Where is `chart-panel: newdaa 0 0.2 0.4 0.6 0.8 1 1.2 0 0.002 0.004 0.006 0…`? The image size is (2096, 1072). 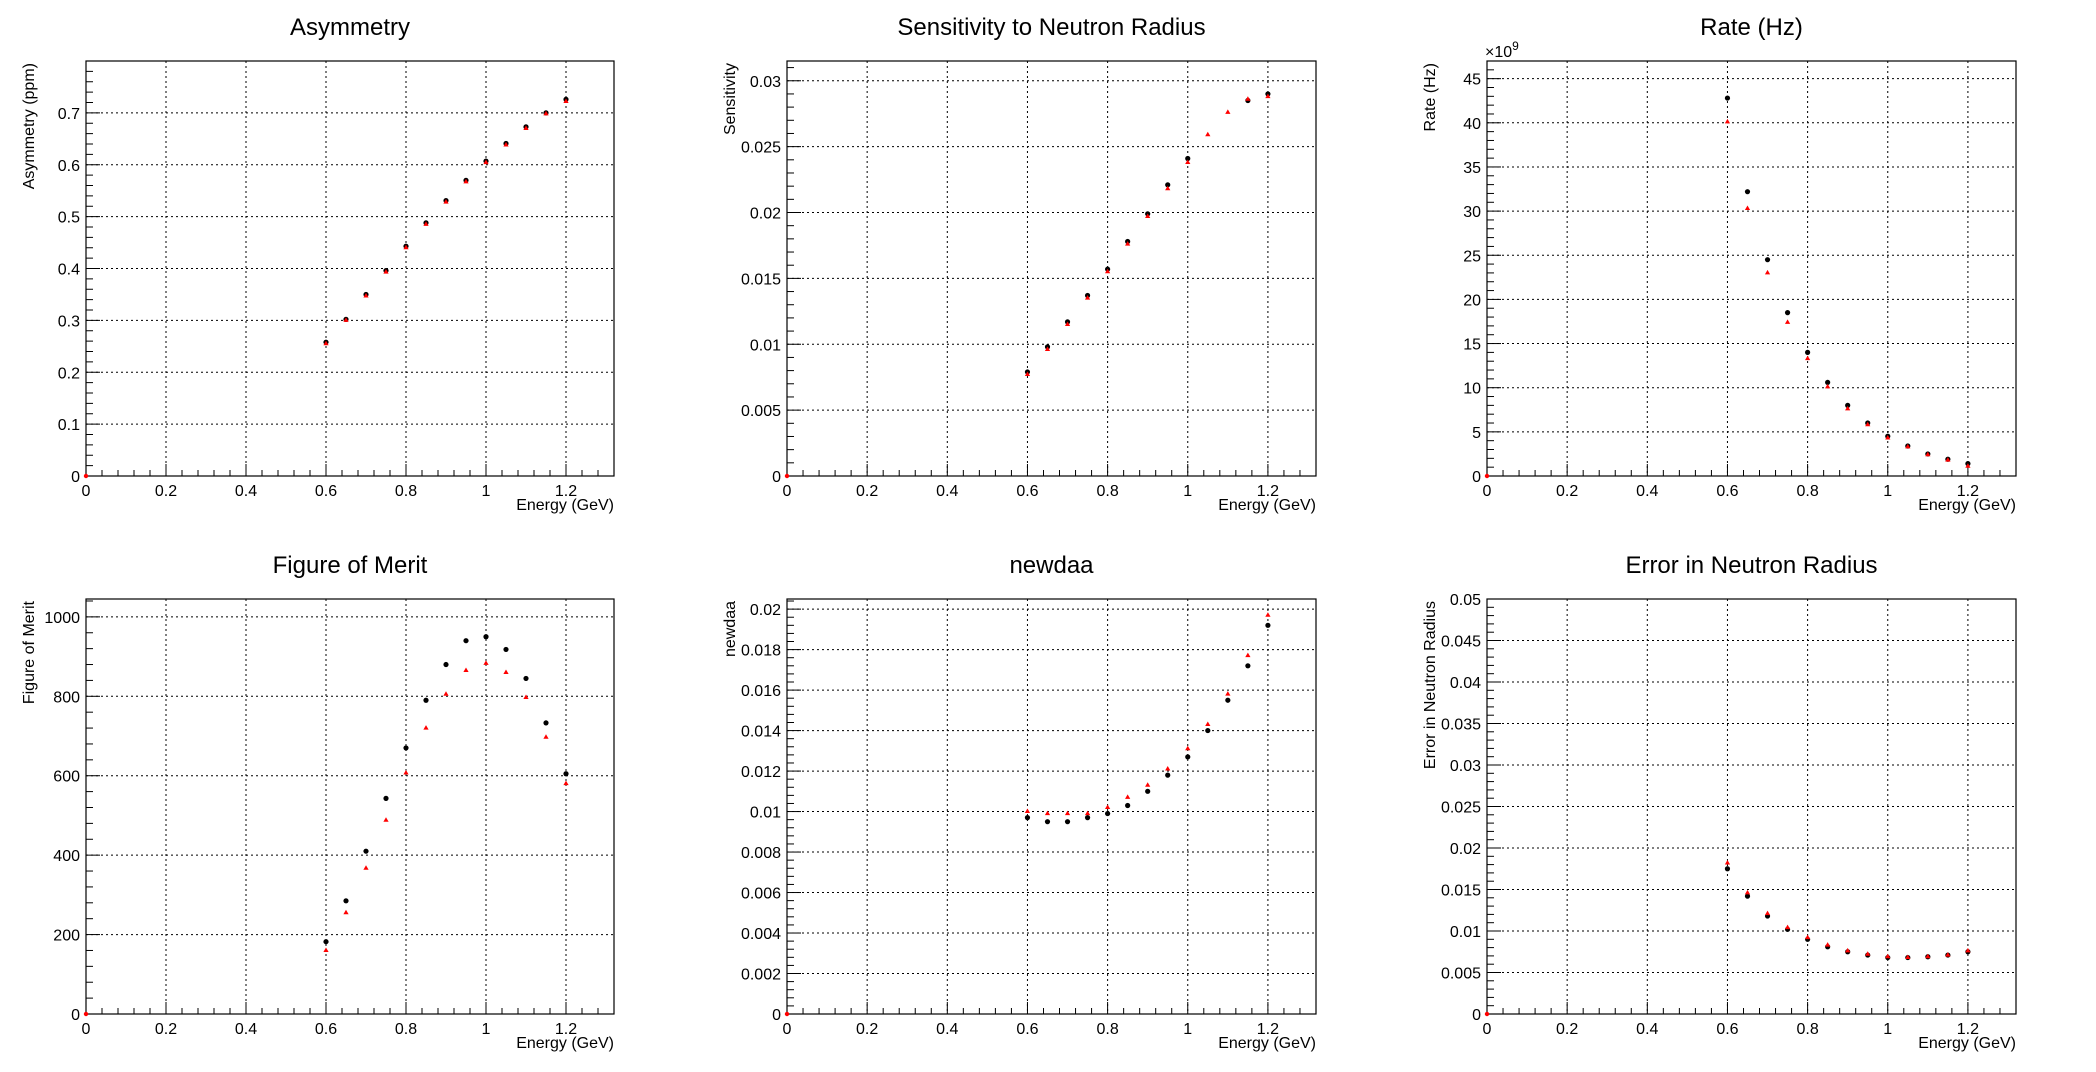 chart-panel: newdaa 0 0.2 0.4 0.6 0.8 1 1.2 0 0.002 0.004 0.006 0… is located at coordinates (1019, 802).